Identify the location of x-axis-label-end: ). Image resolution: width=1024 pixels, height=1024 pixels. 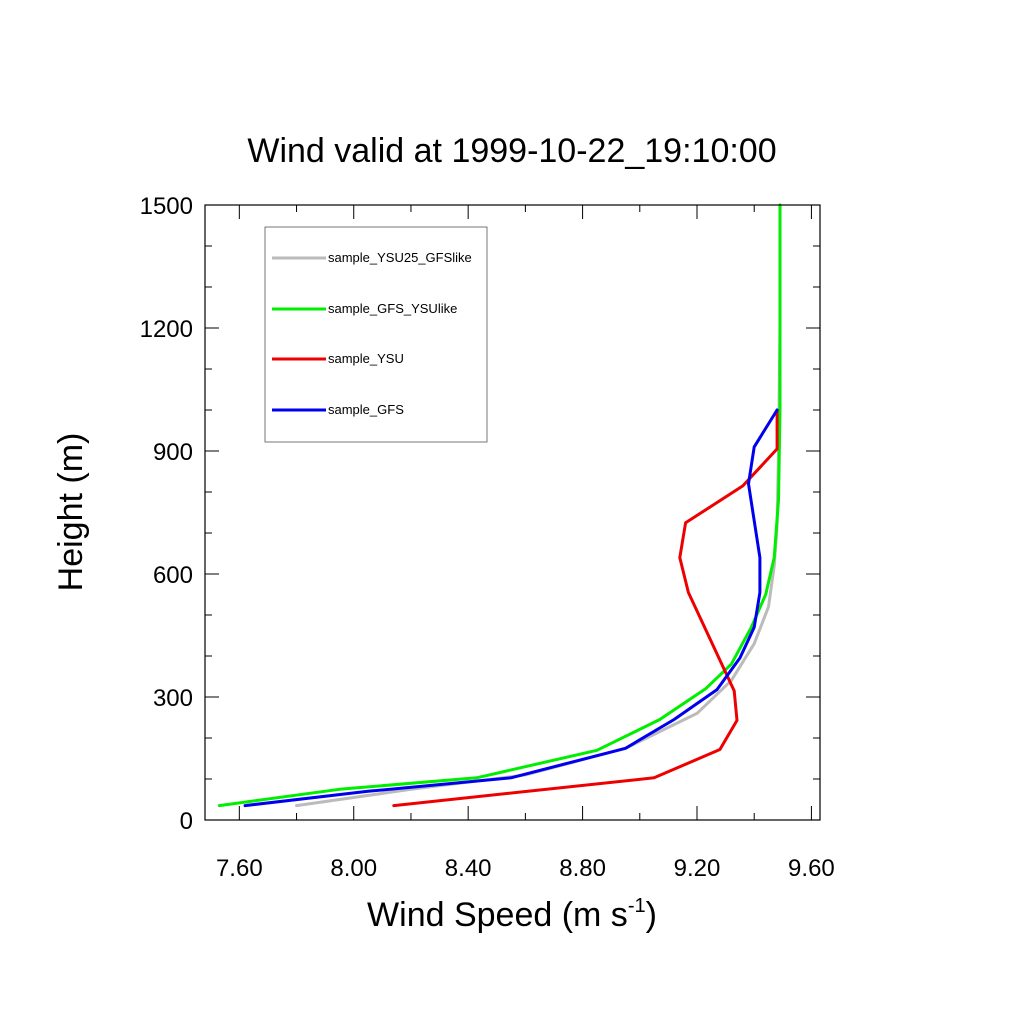
(651, 915).